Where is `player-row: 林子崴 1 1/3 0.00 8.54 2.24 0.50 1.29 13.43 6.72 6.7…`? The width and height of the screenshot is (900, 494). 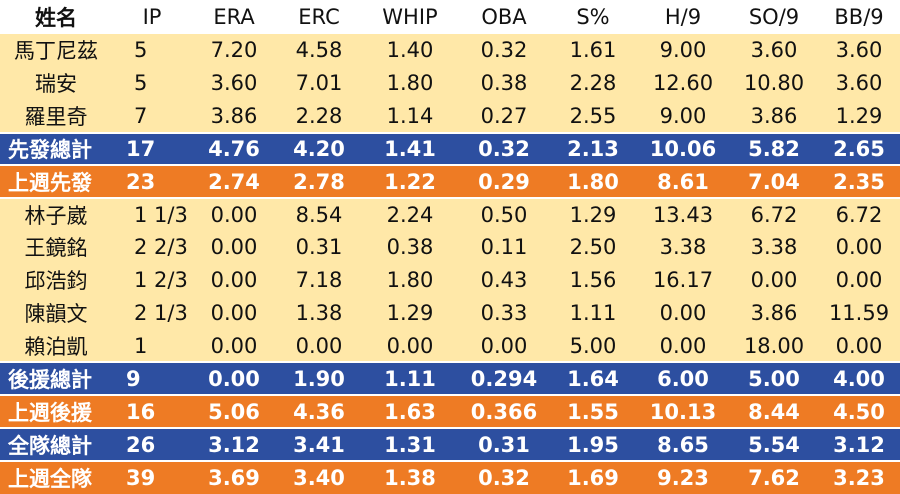 player-row: 林子崴 1 1/3 0.00 8.54 2.24 0.50 1.29 13.43 6.72 6.7… is located at coordinates (450, 214).